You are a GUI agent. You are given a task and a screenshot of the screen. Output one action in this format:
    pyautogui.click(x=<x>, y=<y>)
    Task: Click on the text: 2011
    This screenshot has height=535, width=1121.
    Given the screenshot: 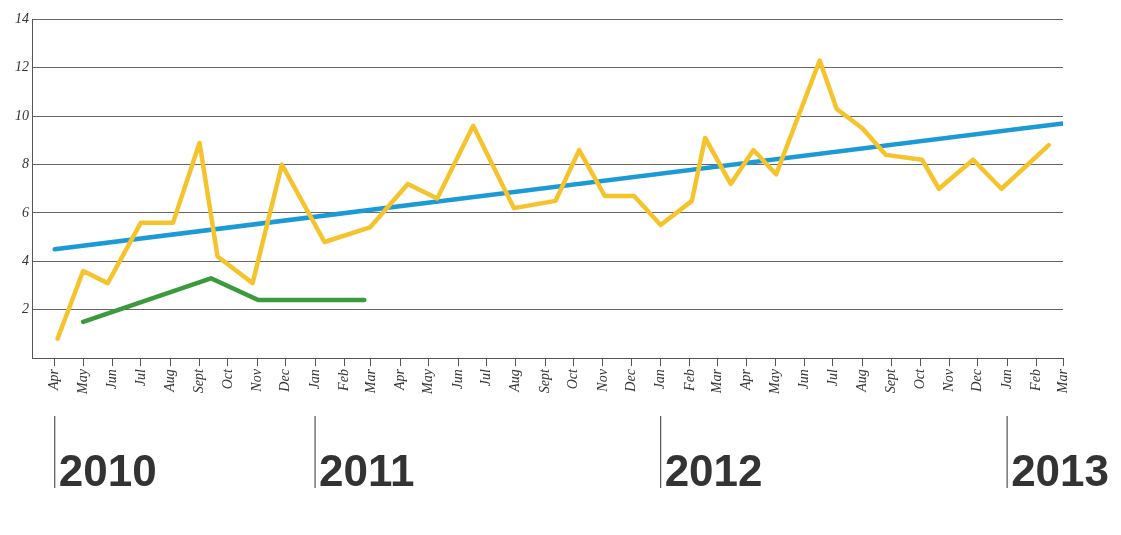 What is the action you would take?
    pyautogui.click(x=367, y=471)
    